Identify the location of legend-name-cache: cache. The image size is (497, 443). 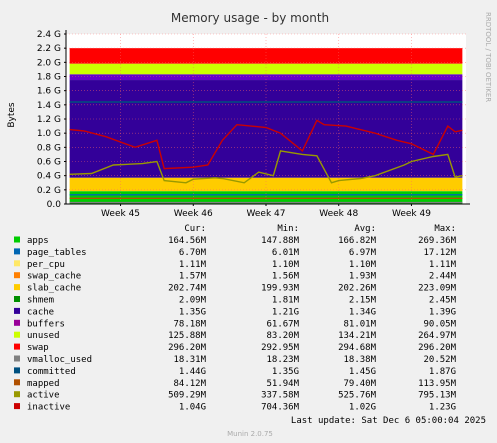
(40, 312).